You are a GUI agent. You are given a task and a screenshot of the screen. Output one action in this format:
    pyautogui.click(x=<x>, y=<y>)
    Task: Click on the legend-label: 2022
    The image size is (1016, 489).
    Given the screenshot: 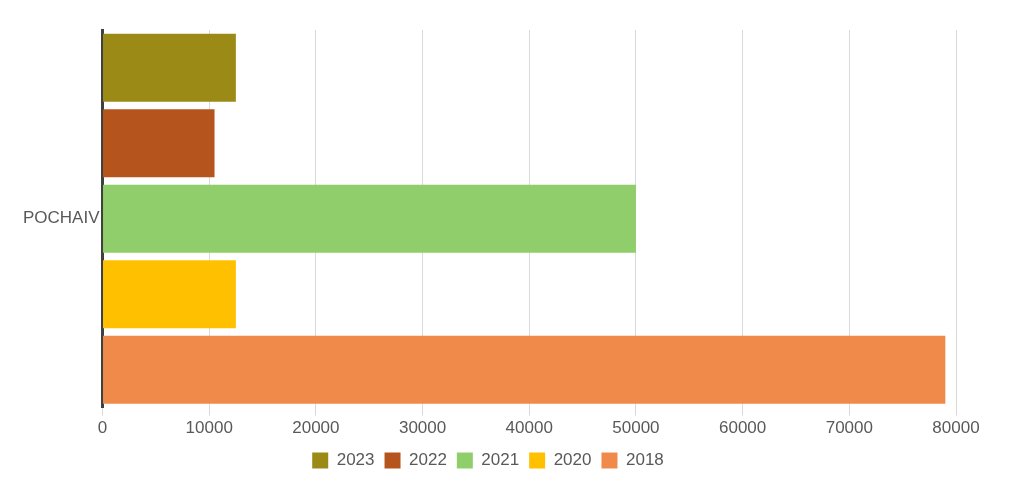 What is the action you would take?
    pyautogui.click(x=428, y=460)
    